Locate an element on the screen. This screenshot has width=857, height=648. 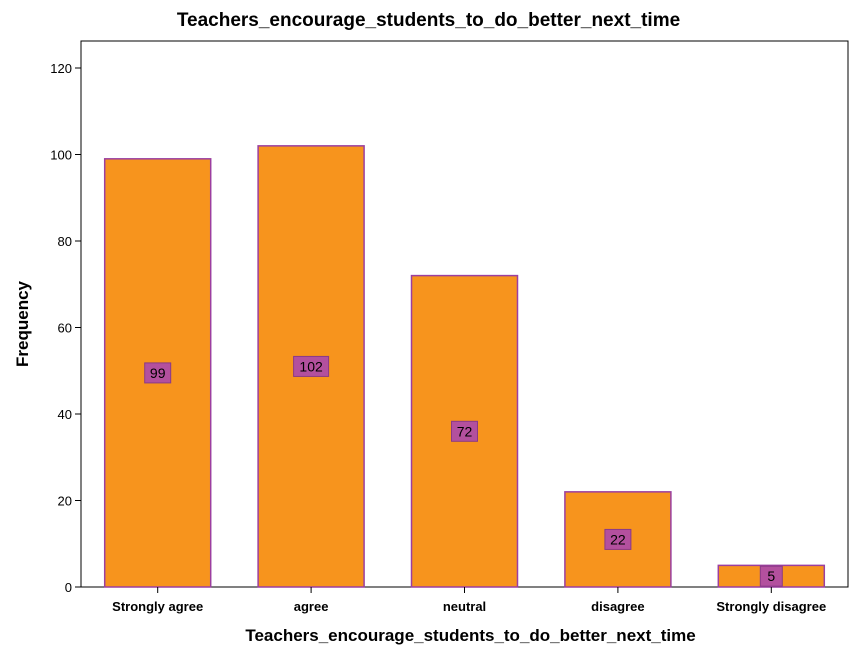
data-label: 5 is located at coordinates (771, 576).